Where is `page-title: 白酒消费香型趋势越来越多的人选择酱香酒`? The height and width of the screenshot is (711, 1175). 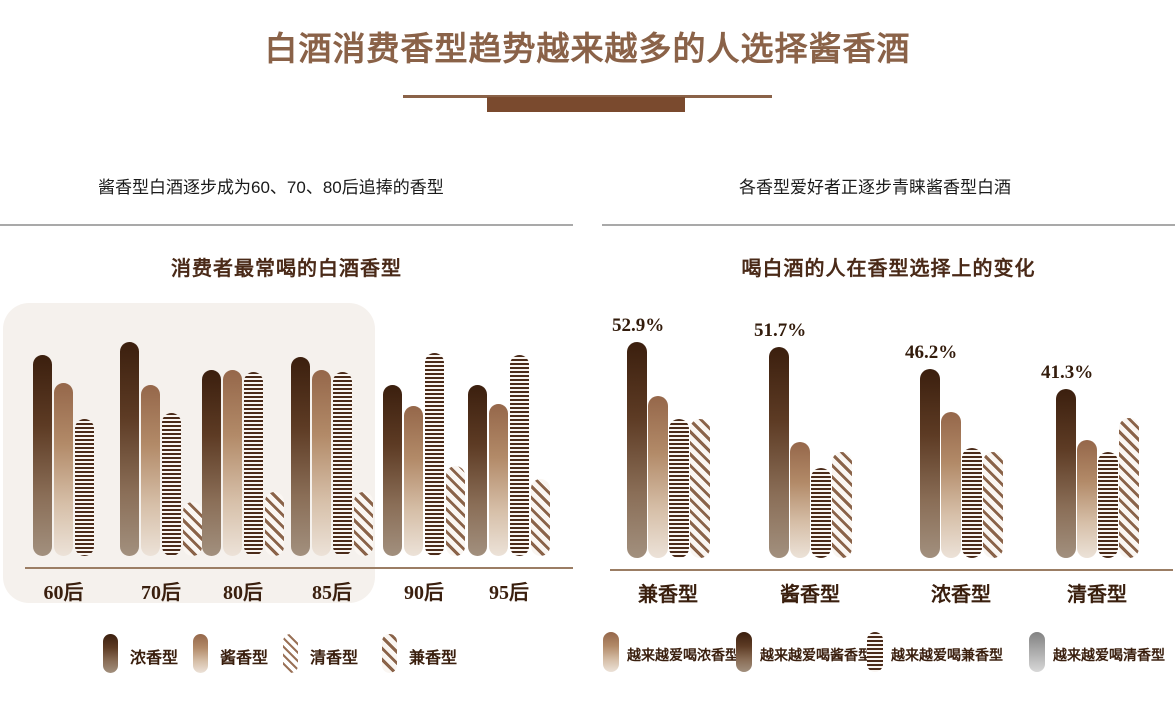 page-title: 白酒消费香型趋势越来越多的人选择酱香酒 is located at coordinates (587, 48).